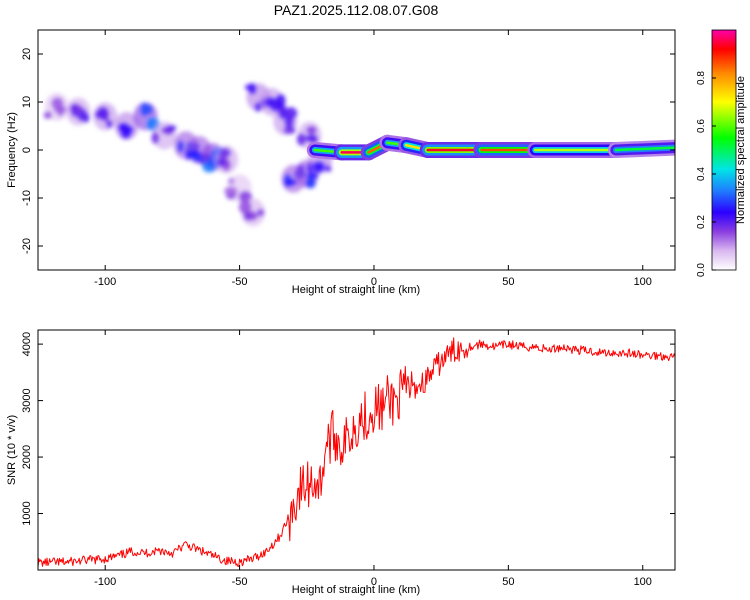 This screenshot has width=750, height=600. What do you see at coordinates (356, 590) in the screenshot?
I see `snr-x-label: Height of straight line (km)` at bounding box center [356, 590].